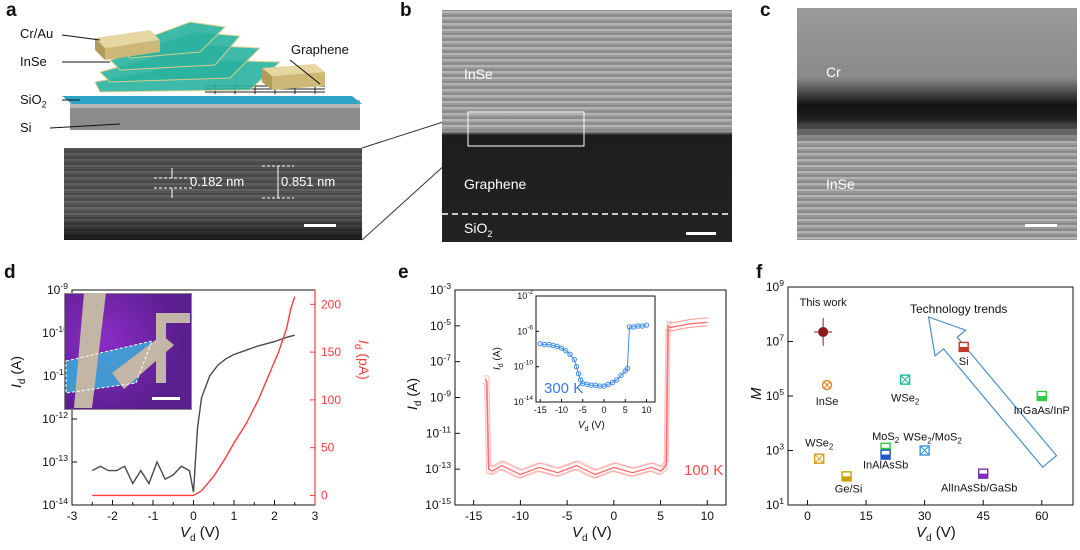 The height and width of the screenshot is (550, 1080). Describe the element at coordinates (440, 325) in the screenshot. I see `e-y-tick-label: 10⁻⁵` at that location.